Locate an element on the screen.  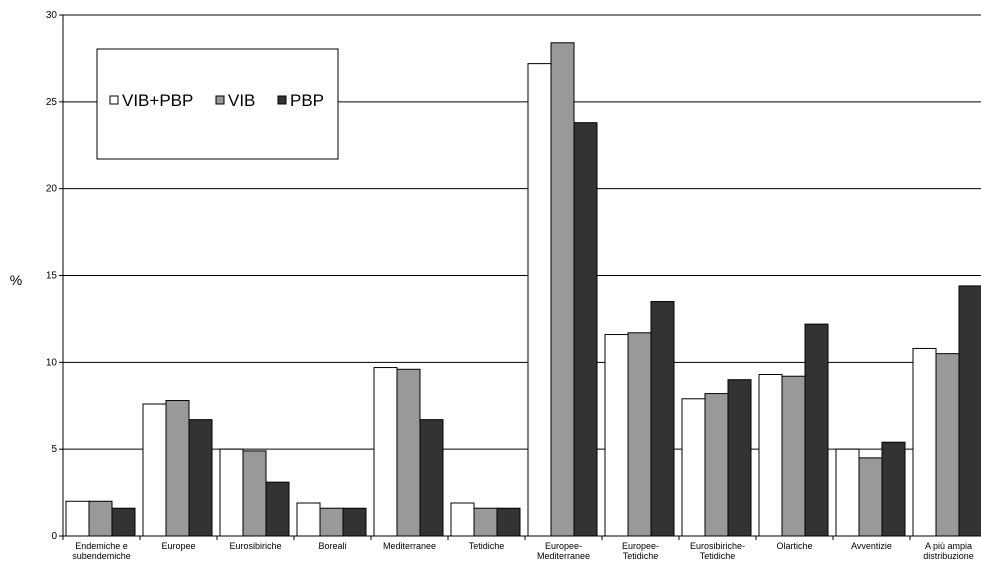
x-category-label: Eurosibiriche- is located at coordinates (717, 546).